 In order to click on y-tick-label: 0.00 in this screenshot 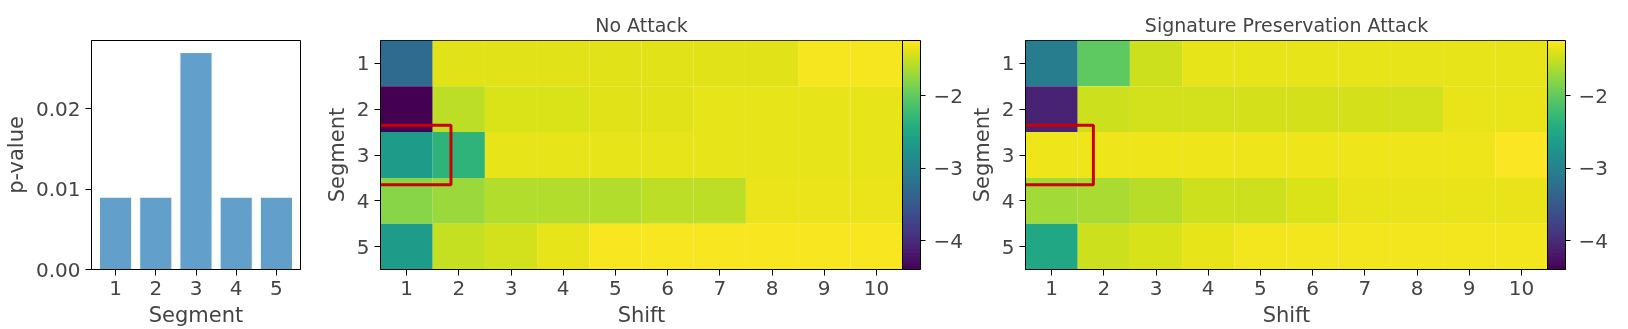, I will do `click(58, 269)`.